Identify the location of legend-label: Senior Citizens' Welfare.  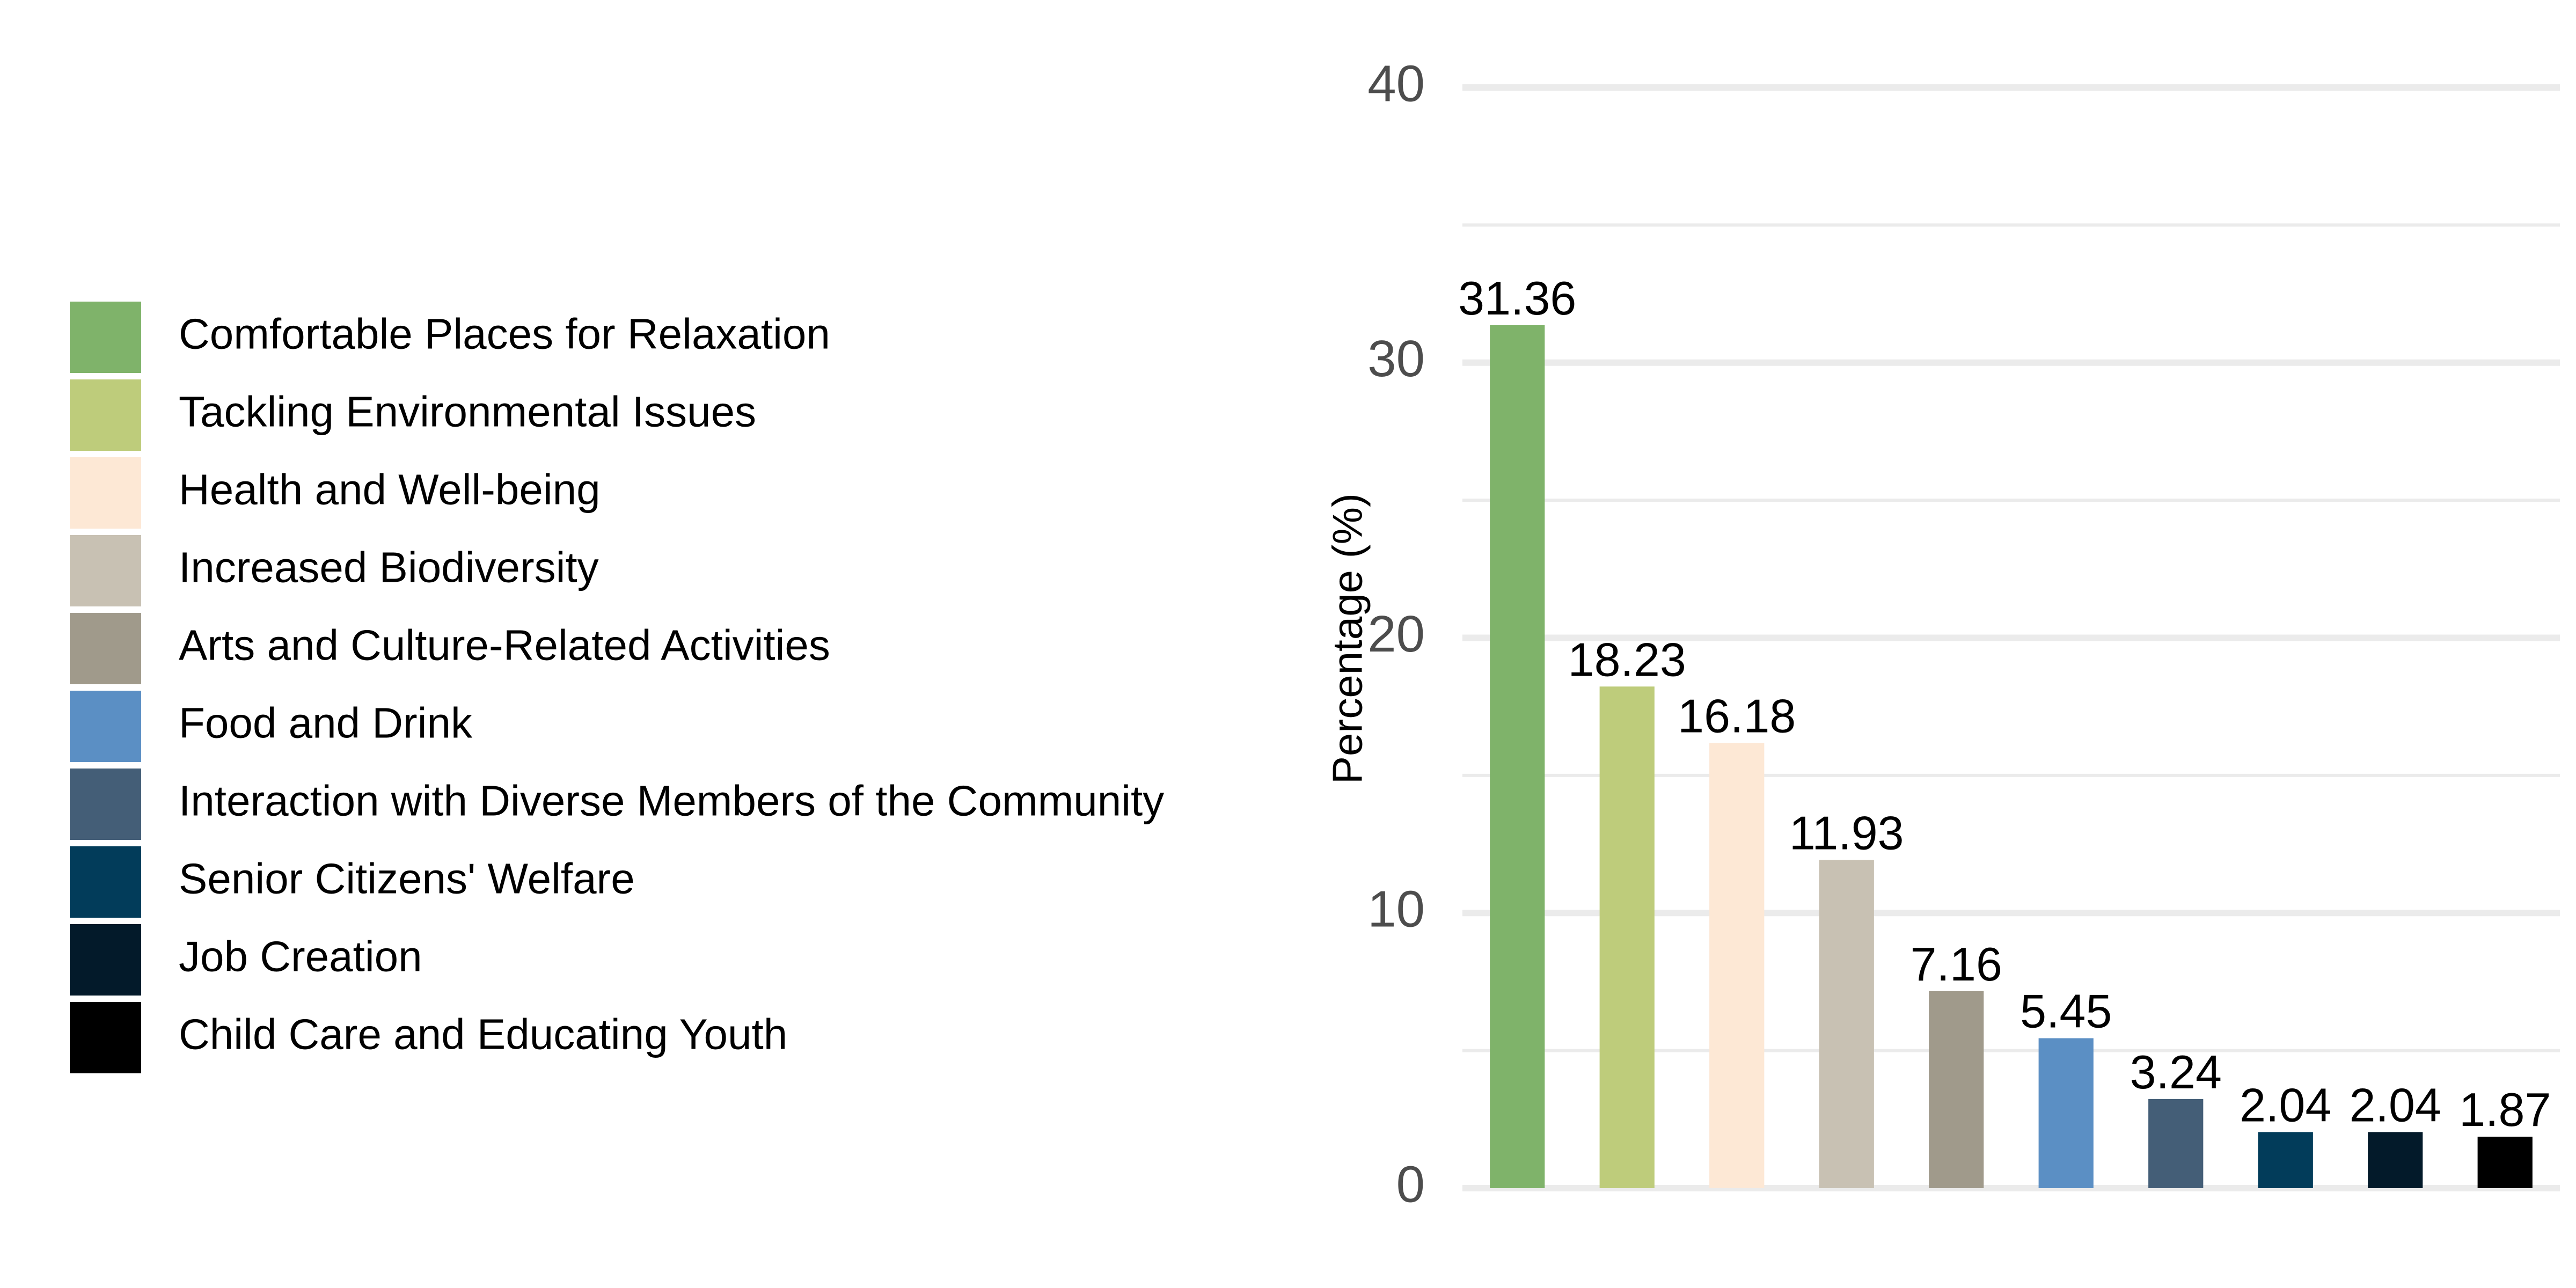
(407, 879).